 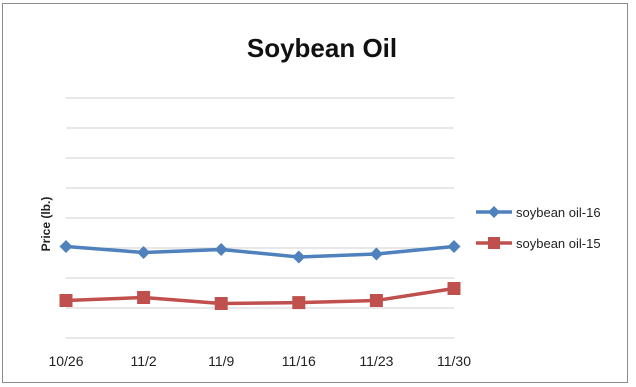 I want to click on legend-label: soybean oil-16, so click(x=558, y=212).